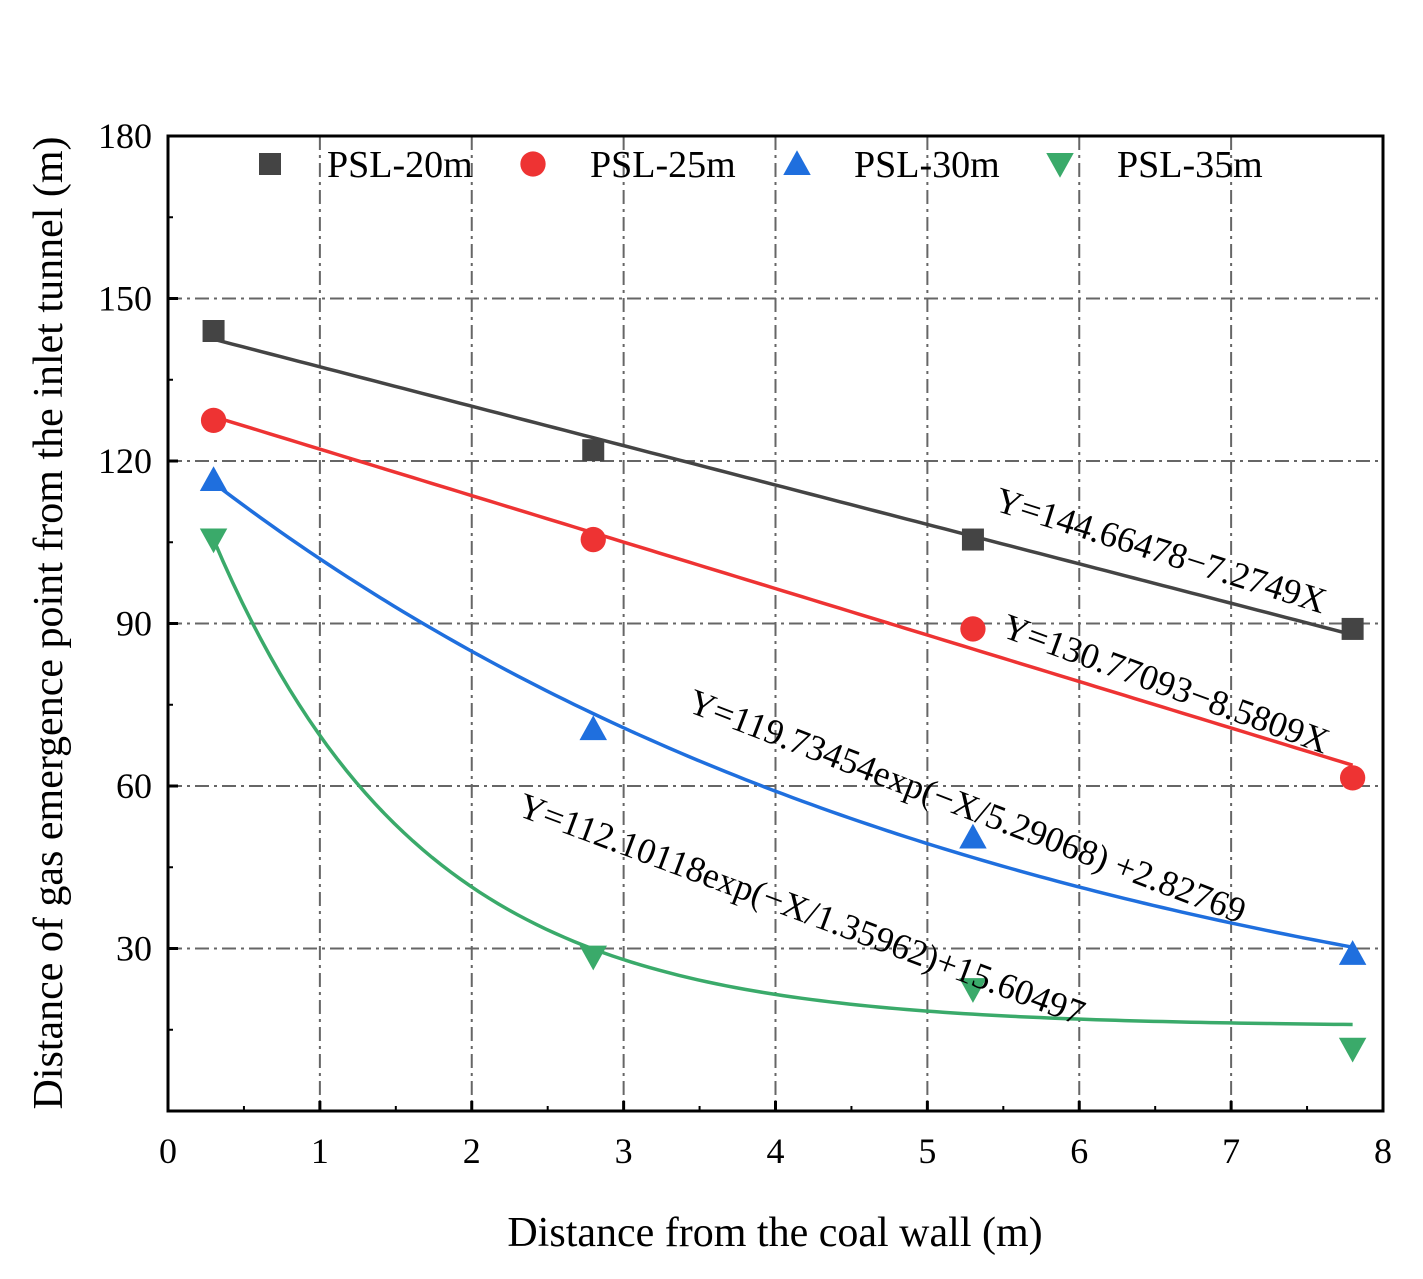 The height and width of the screenshot is (1279, 1423). I want to click on y-tick-label: 60, so click(134, 786).